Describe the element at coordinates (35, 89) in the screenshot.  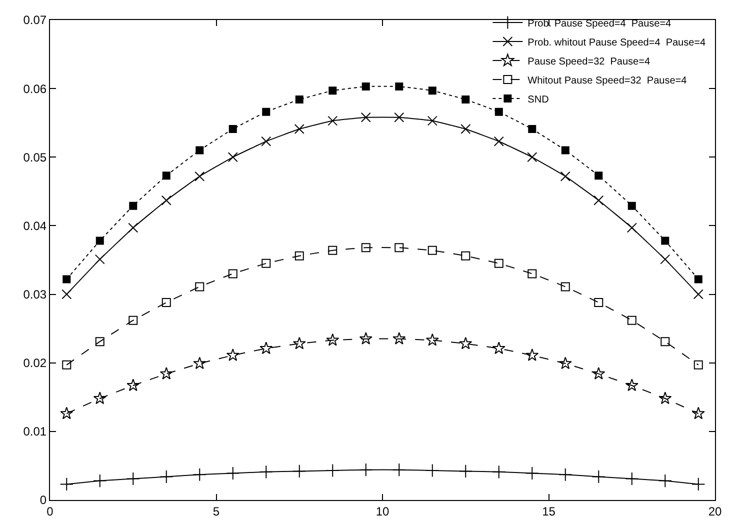
I see `y-tick-label: 0.06` at that location.